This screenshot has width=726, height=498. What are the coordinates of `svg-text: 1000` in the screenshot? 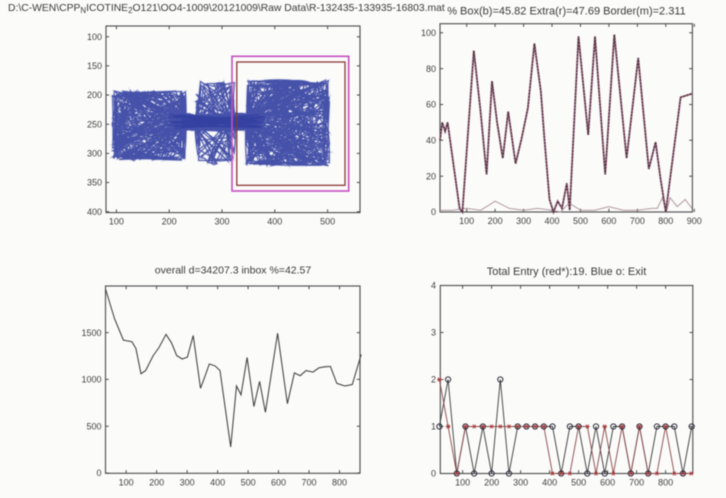 It's located at (91, 380).